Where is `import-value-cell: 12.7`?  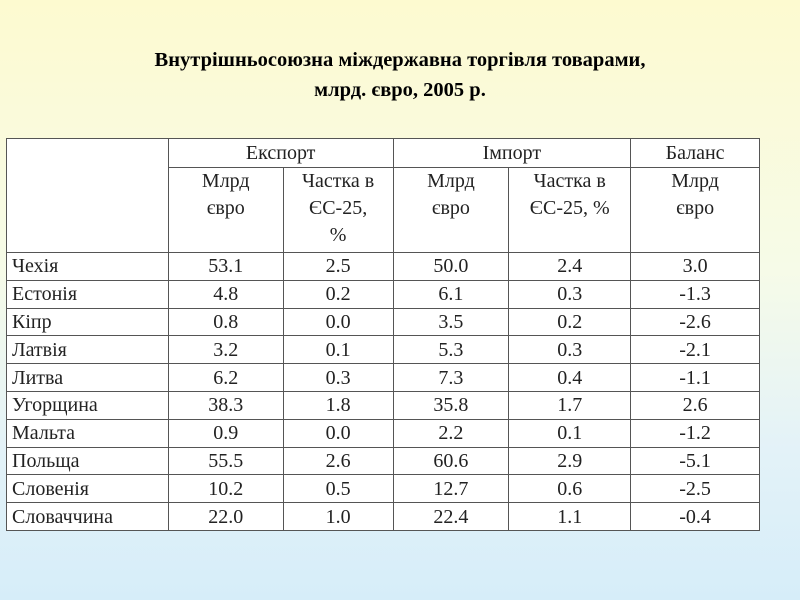 import-value-cell: 12.7 is located at coordinates (451, 489).